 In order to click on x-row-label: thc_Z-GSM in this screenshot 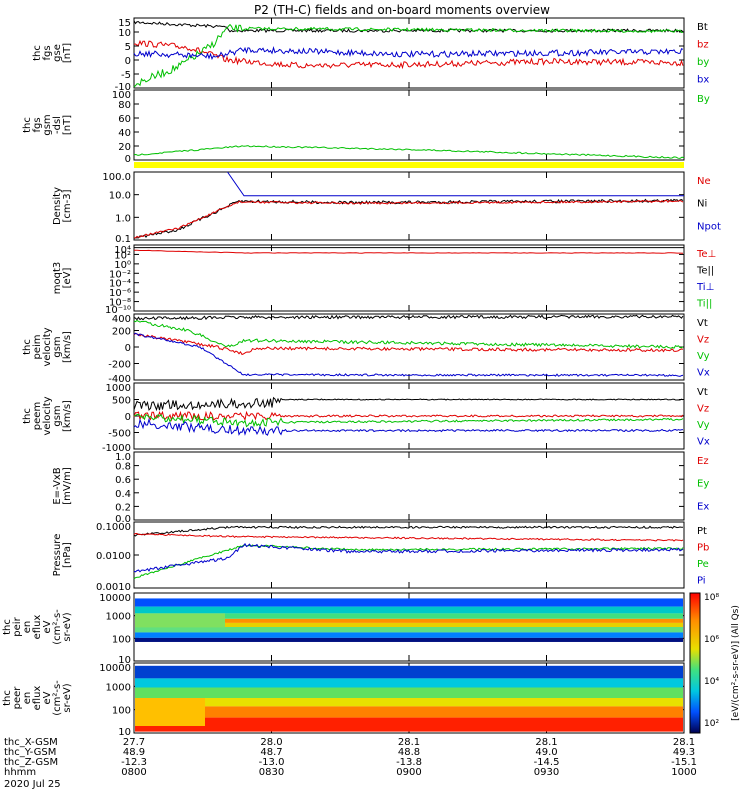, I will do `click(31, 762)`.